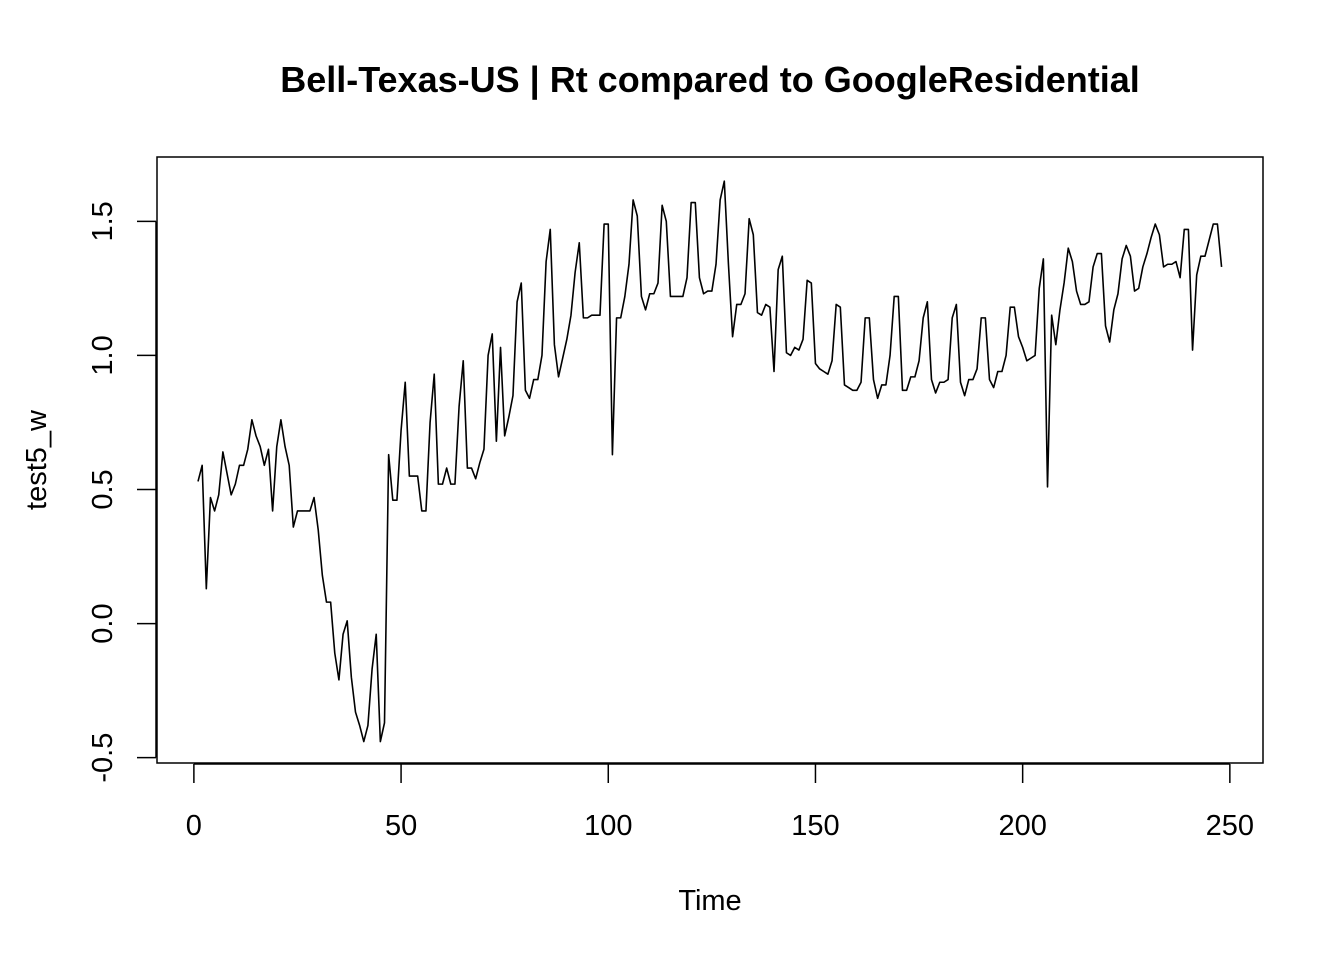 This screenshot has height=960, width=1344. I want to click on x-tick-label: 150, so click(815, 826).